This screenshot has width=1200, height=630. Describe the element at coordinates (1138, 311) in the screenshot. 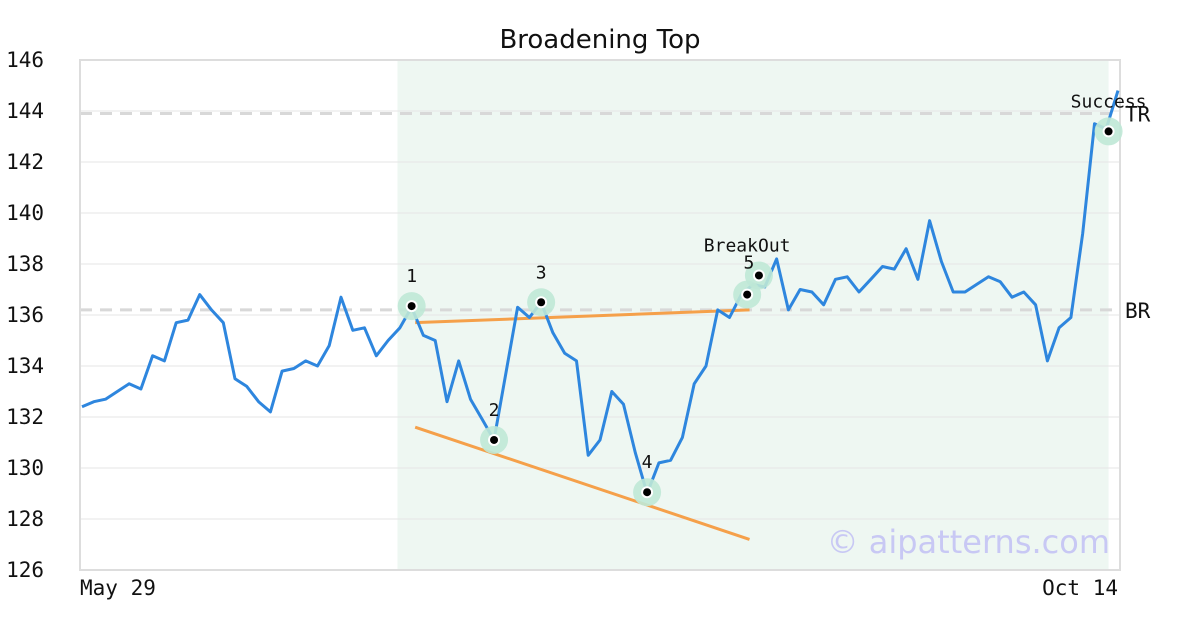

I see `reference-label-br: BR` at that location.